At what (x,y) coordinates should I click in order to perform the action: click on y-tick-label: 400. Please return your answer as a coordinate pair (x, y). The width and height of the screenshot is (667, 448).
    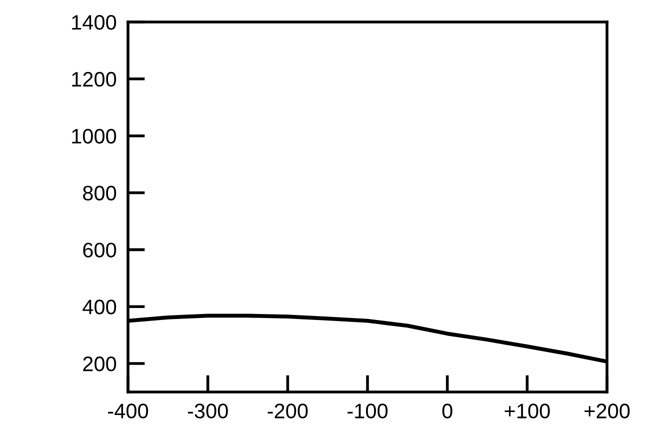
    Looking at the image, I should click on (99, 307).